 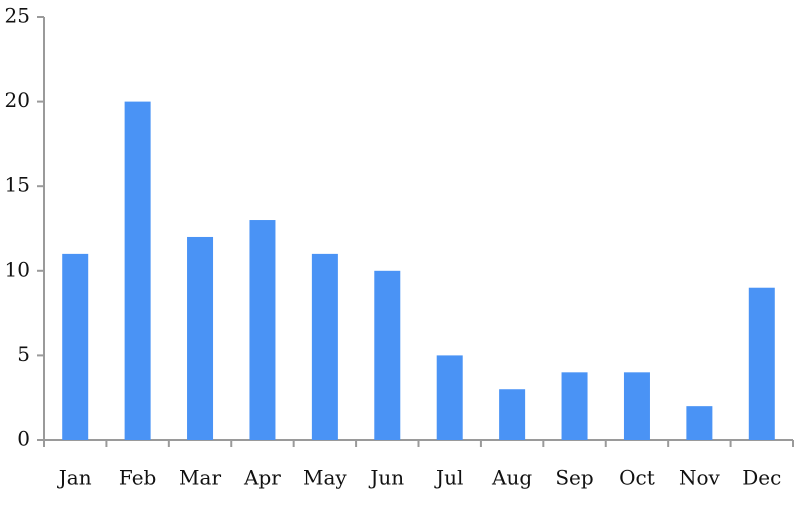 I want to click on y-tick-label: 20, so click(x=17, y=100).